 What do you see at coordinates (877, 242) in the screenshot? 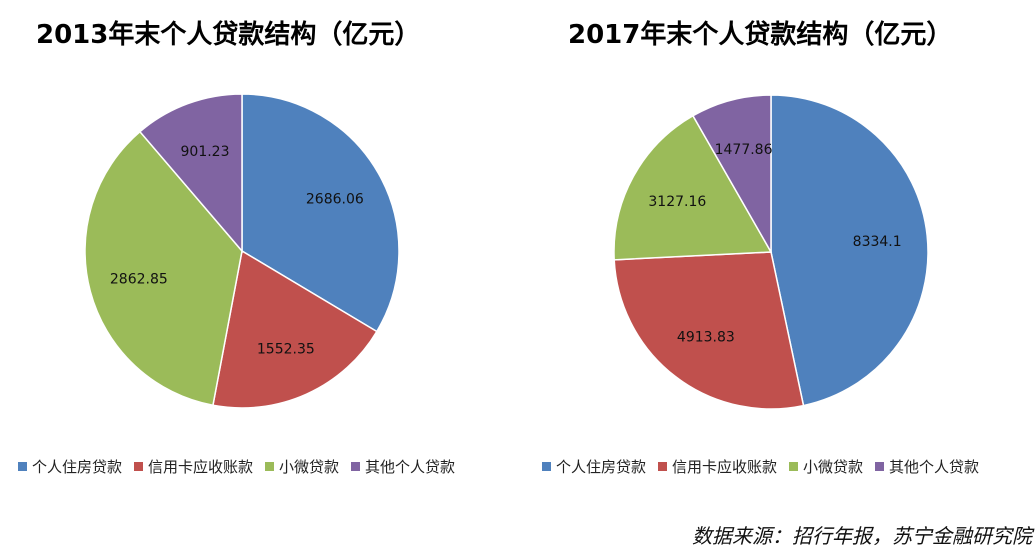
I see `data-label: 8334.1` at bounding box center [877, 242].